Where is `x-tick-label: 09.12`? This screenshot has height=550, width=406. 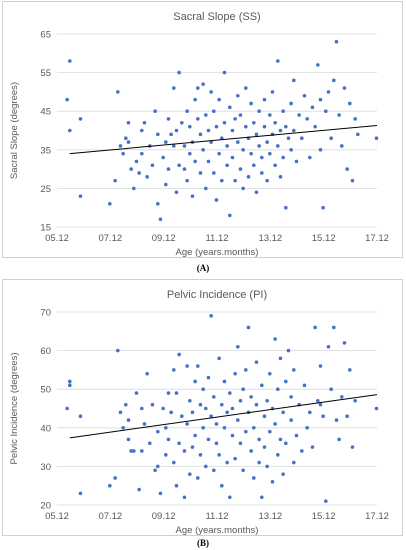 x-tick-label: 09.12 is located at coordinates (164, 238).